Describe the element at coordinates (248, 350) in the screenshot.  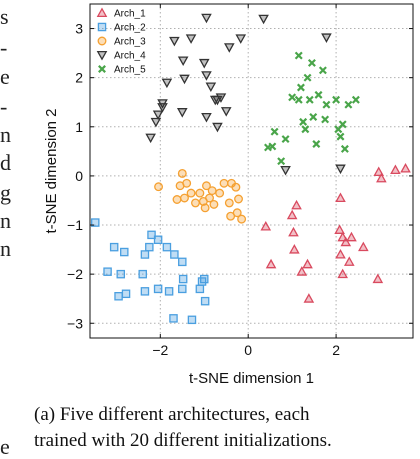
I see `x-tick-label: 0` at that location.